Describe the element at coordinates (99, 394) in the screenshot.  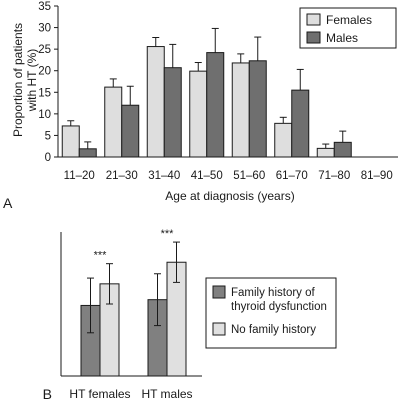
I see `x-tick-label: HT females` at that location.